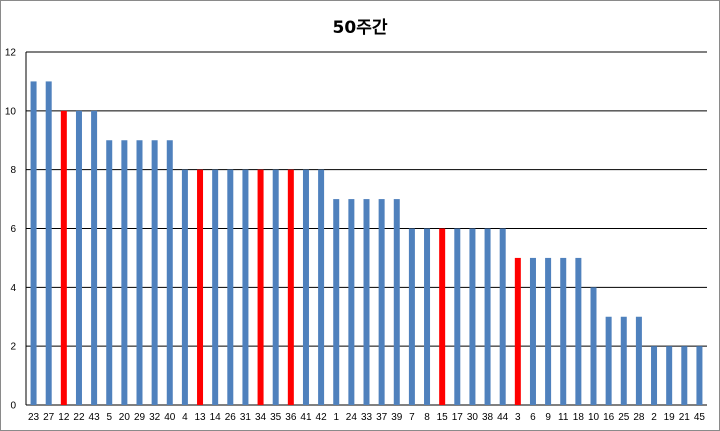 This screenshot has height=431, width=720. Describe the element at coordinates (352, 417) in the screenshot. I see `x-tick-label: 24` at that location.